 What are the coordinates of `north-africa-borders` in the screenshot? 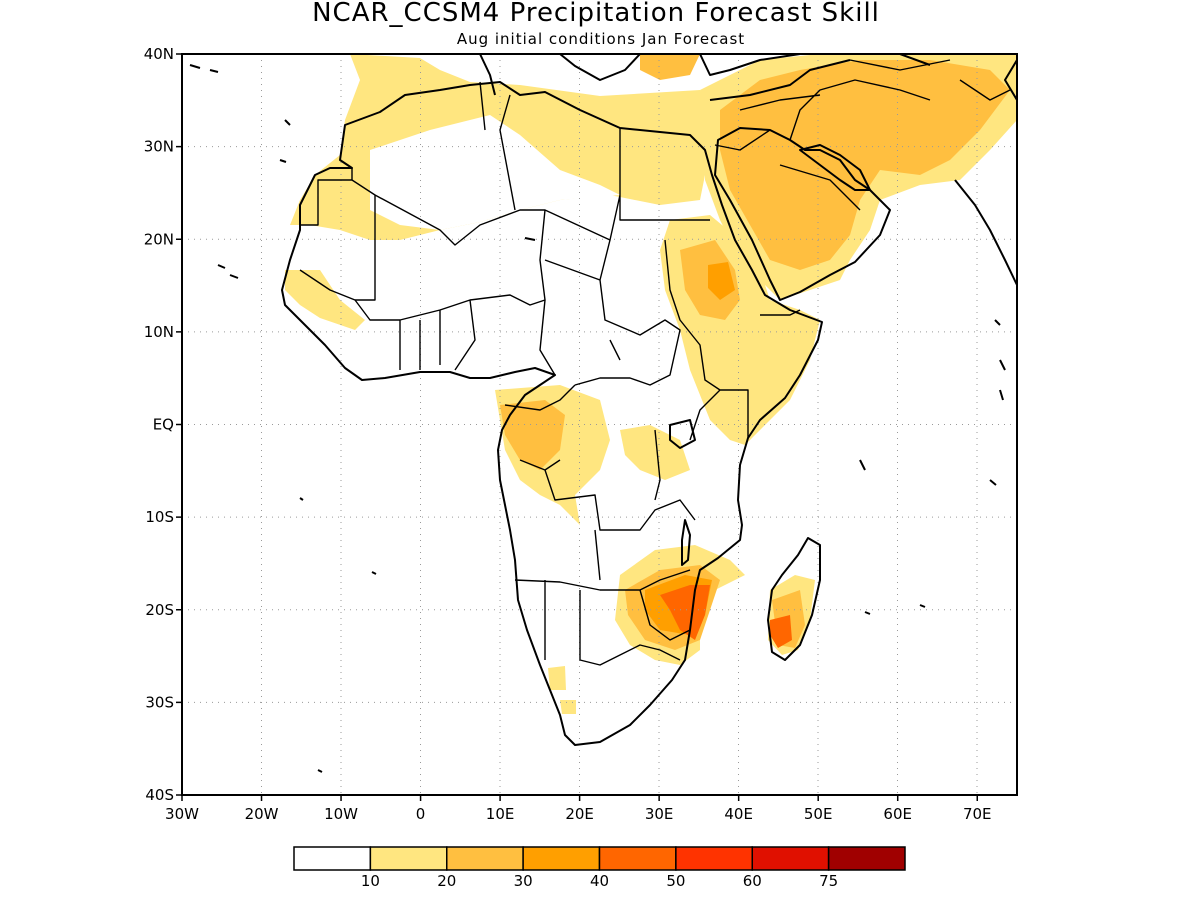 It's located at (505, 191).